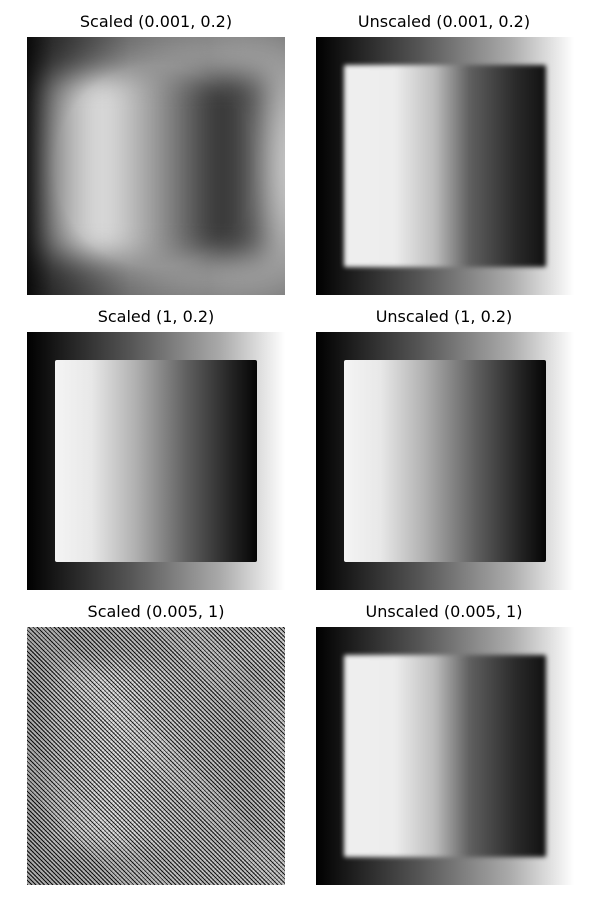 This screenshot has height=900, width=600. I want to click on aliasing-pattern, so click(156, 756).